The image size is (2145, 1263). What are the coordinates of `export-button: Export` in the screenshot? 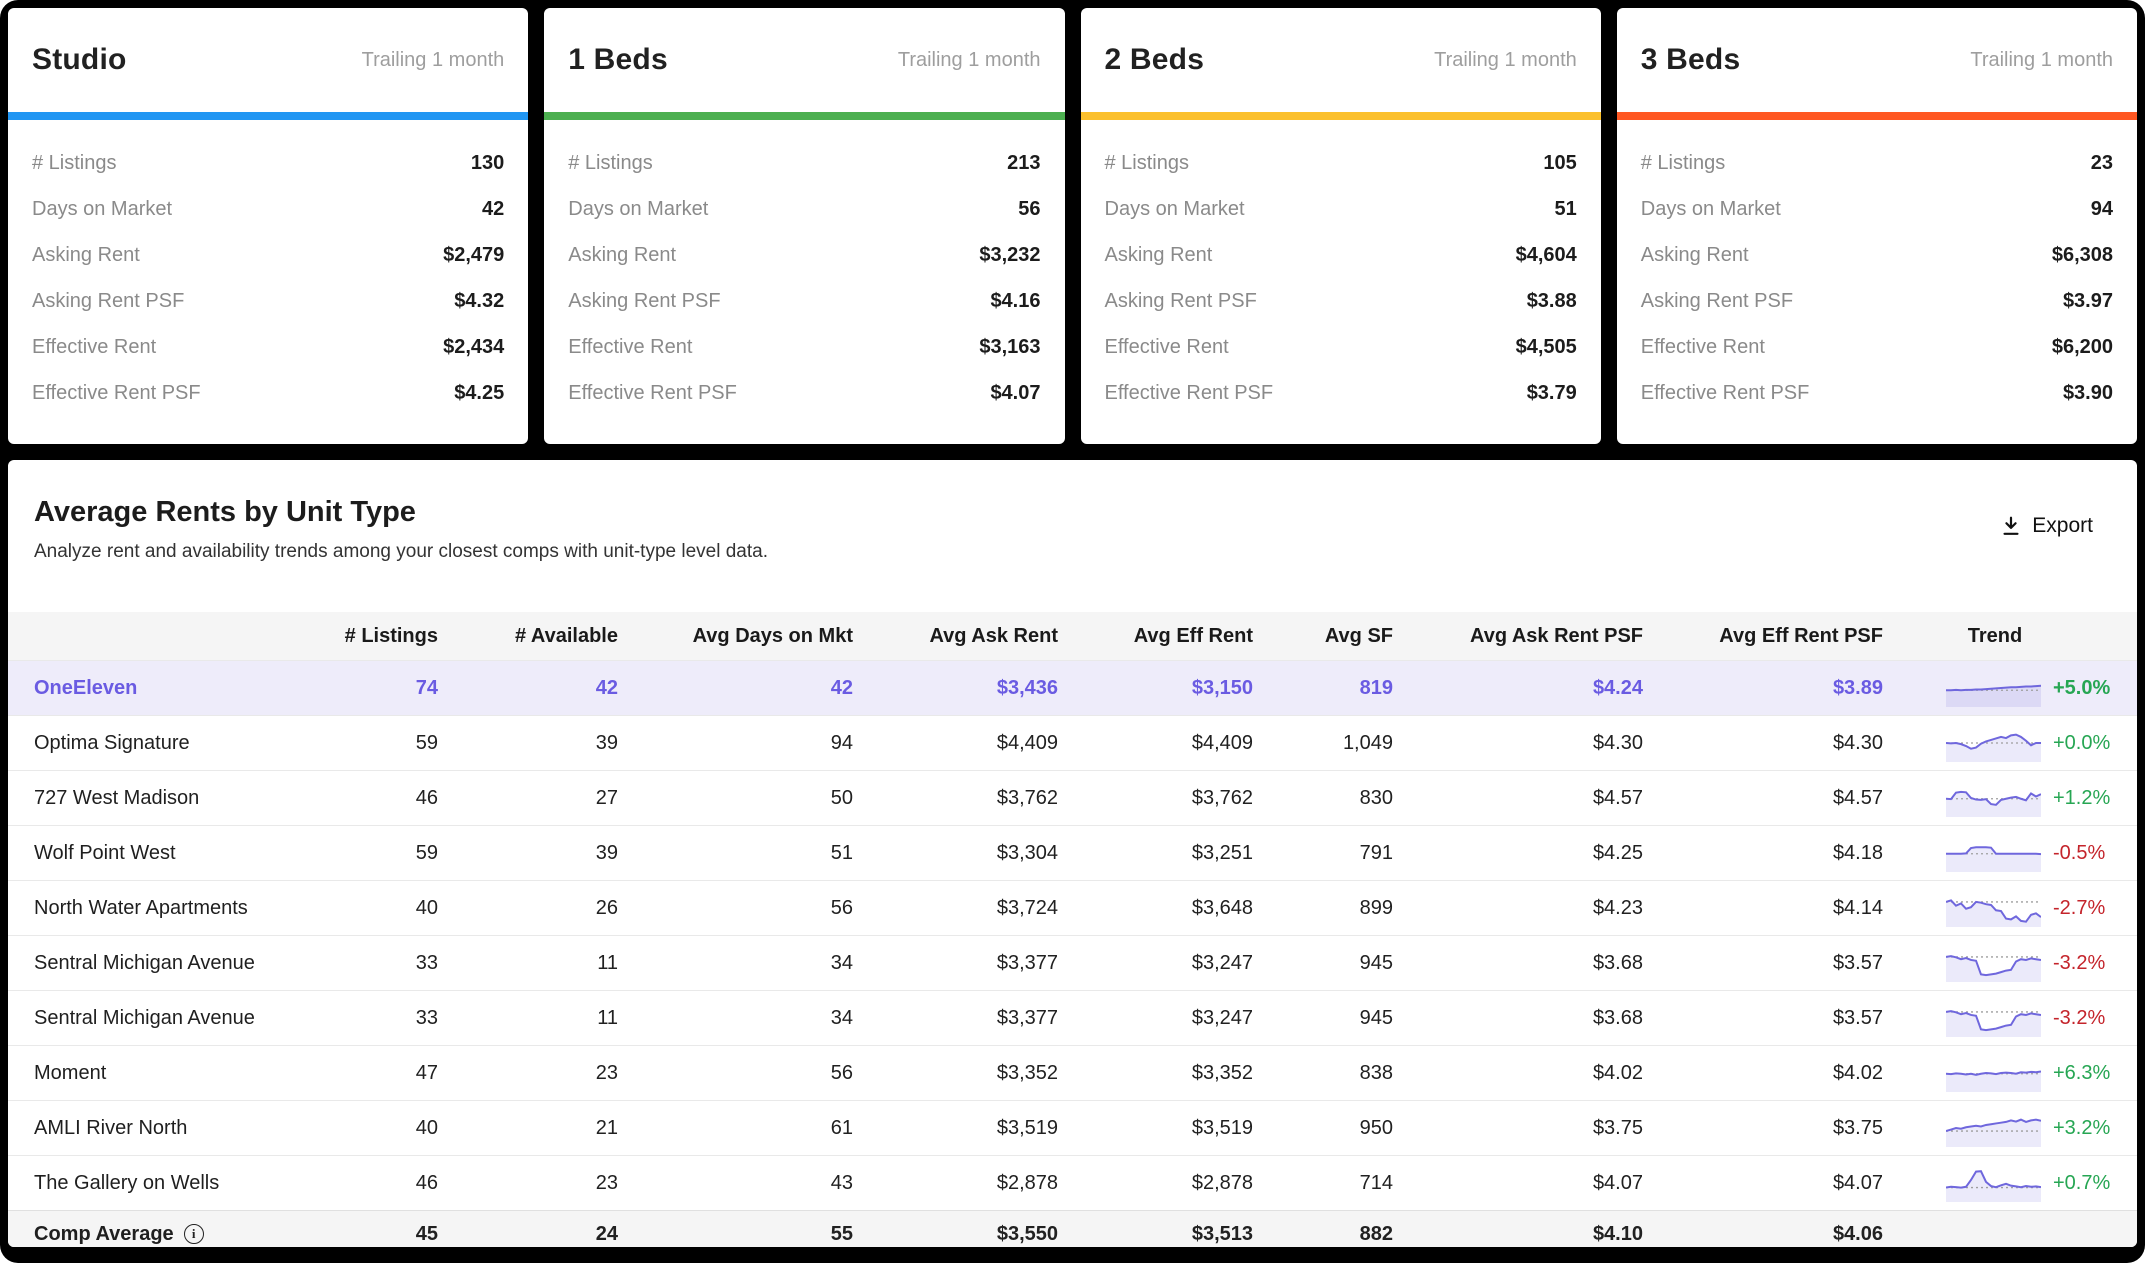 It's located at (2046, 526).